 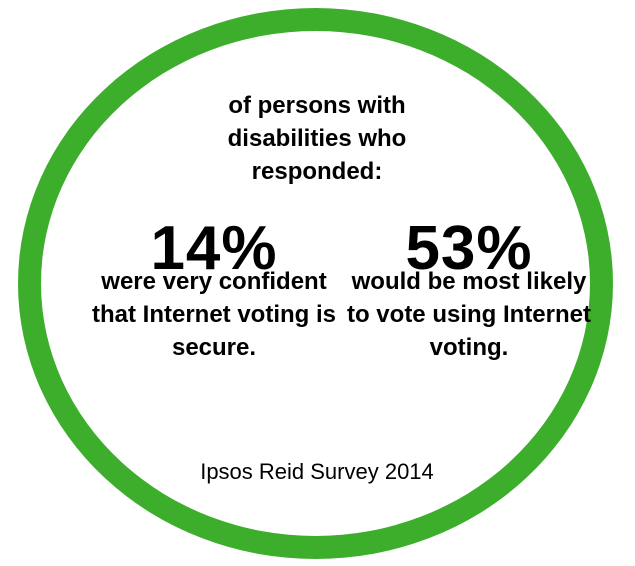 I want to click on stat-value: 14%, so click(x=214, y=248).